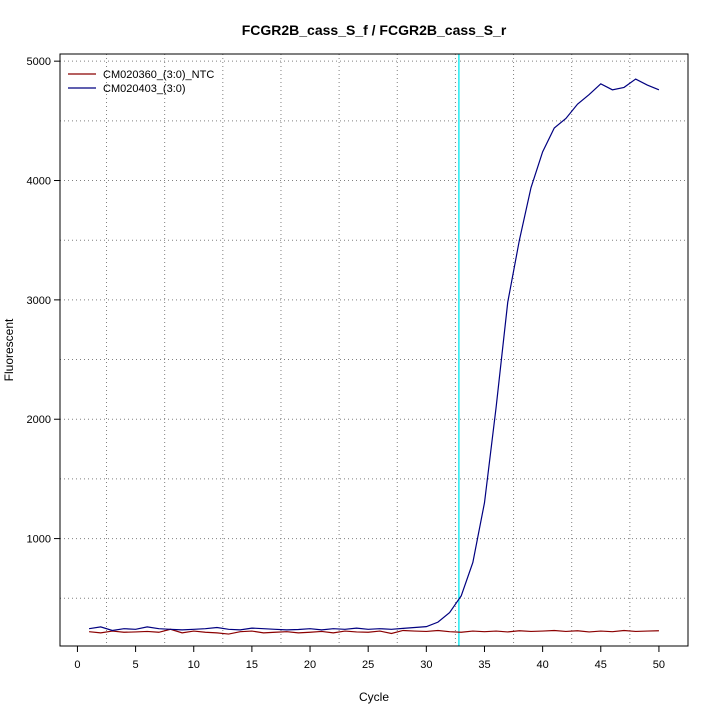  I want to click on x-tick-label: 45, so click(601, 665).